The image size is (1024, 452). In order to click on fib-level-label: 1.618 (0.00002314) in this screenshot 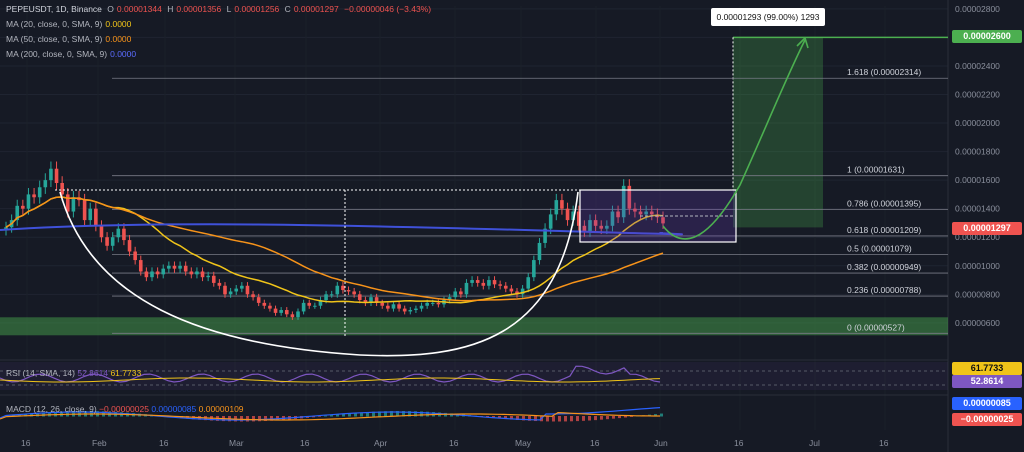, I will do `click(884, 72)`.